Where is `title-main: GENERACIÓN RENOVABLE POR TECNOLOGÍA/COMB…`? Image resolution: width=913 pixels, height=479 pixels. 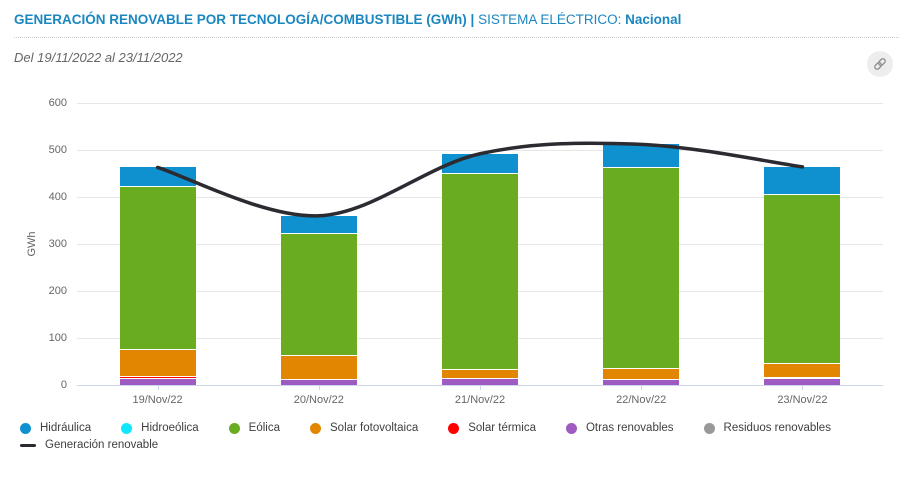 title-main: GENERACIÓN RENOVABLE POR TECNOLOGÍA/COMB… is located at coordinates (240, 19).